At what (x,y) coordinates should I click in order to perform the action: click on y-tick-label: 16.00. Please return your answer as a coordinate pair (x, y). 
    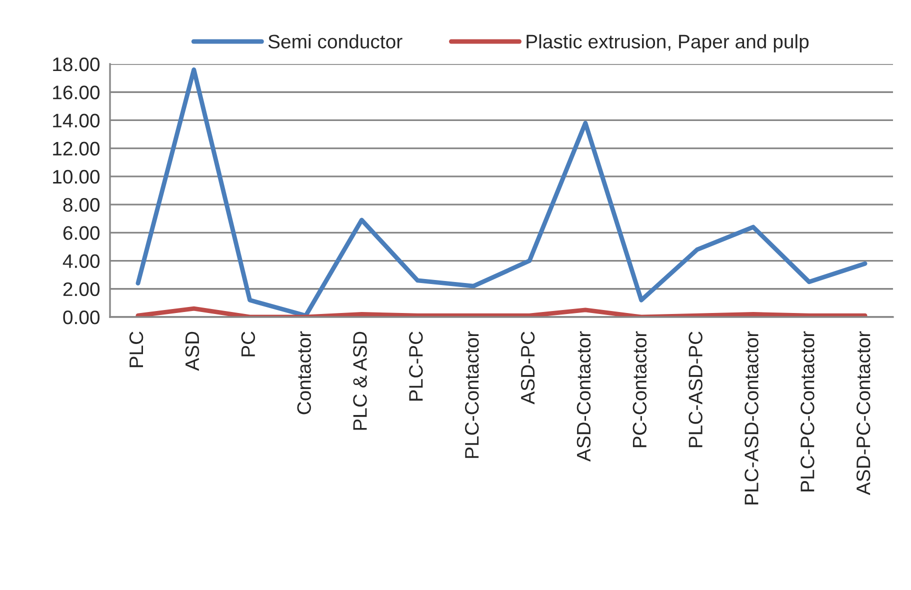
    Looking at the image, I should click on (76, 93).